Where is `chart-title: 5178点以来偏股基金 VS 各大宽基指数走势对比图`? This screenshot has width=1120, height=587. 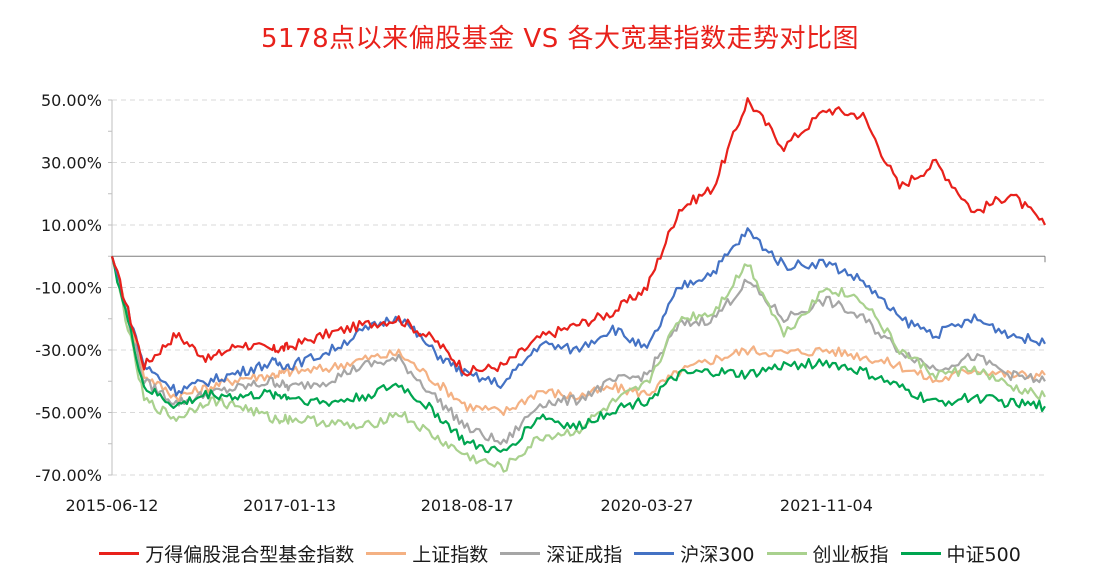
chart-title: 5178点以来偏股基金 VS 各大宽基指数走势对比图 is located at coordinates (560, 39).